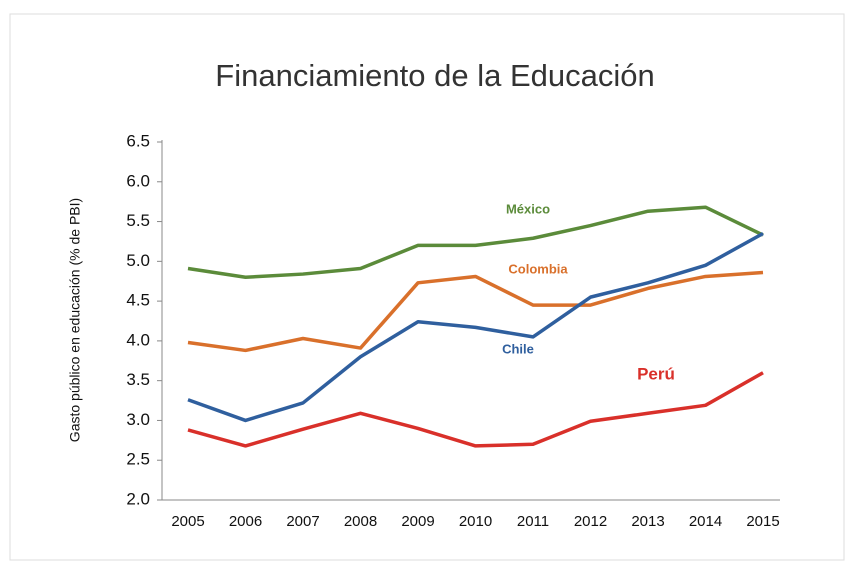  Describe the element at coordinates (533, 521) in the screenshot. I see `x-tick-label: 2011` at that location.